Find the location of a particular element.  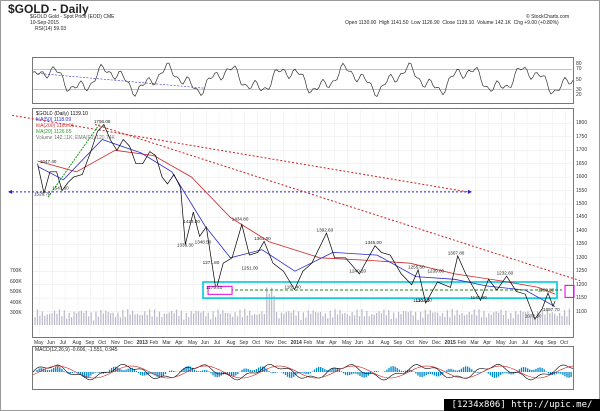

price-annotation: 1132.30 is located at coordinates (424, 299).